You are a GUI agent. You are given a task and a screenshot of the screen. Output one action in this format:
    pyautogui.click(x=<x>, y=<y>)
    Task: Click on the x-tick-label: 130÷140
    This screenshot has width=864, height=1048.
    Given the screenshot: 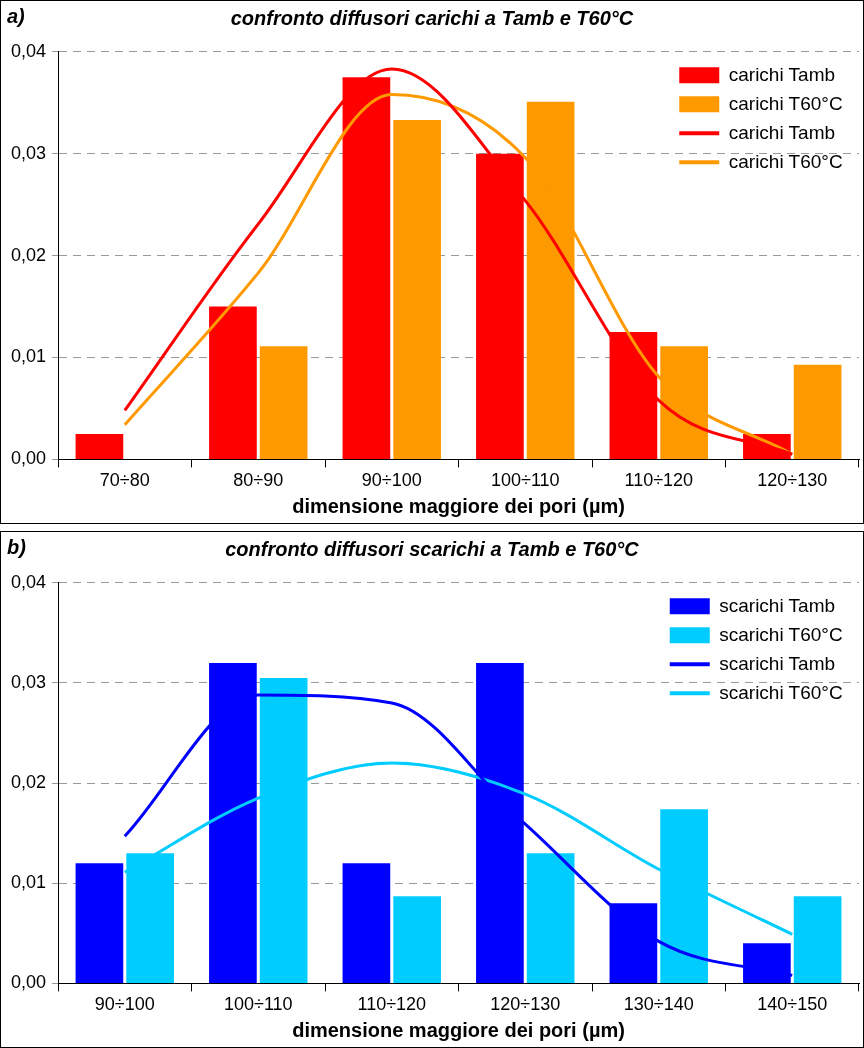 What is the action you would take?
    pyautogui.click(x=658, y=1004)
    